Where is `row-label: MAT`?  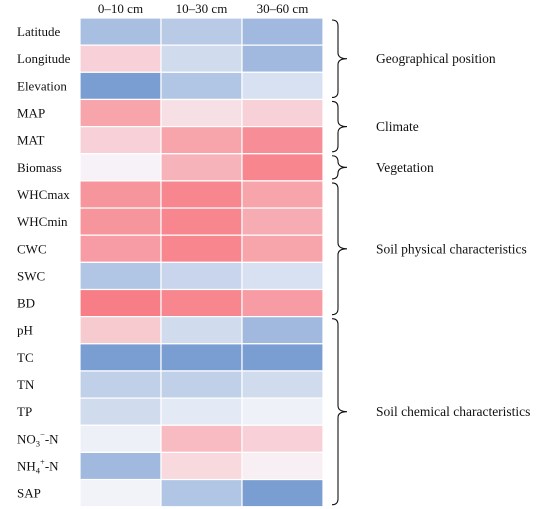 row-label: MAT is located at coordinates (31, 140).